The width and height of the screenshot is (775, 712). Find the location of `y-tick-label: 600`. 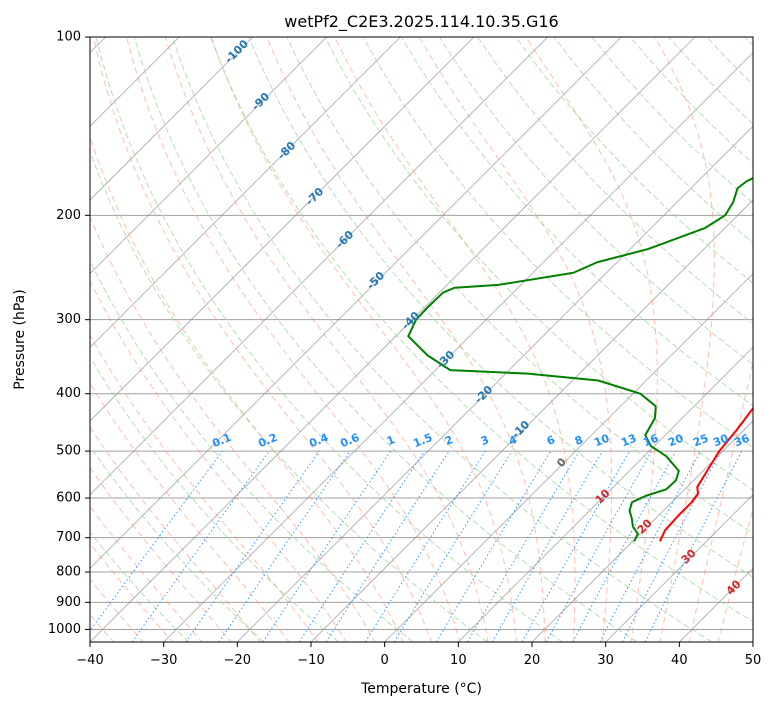

y-tick-label: 600 is located at coordinates (68, 498).